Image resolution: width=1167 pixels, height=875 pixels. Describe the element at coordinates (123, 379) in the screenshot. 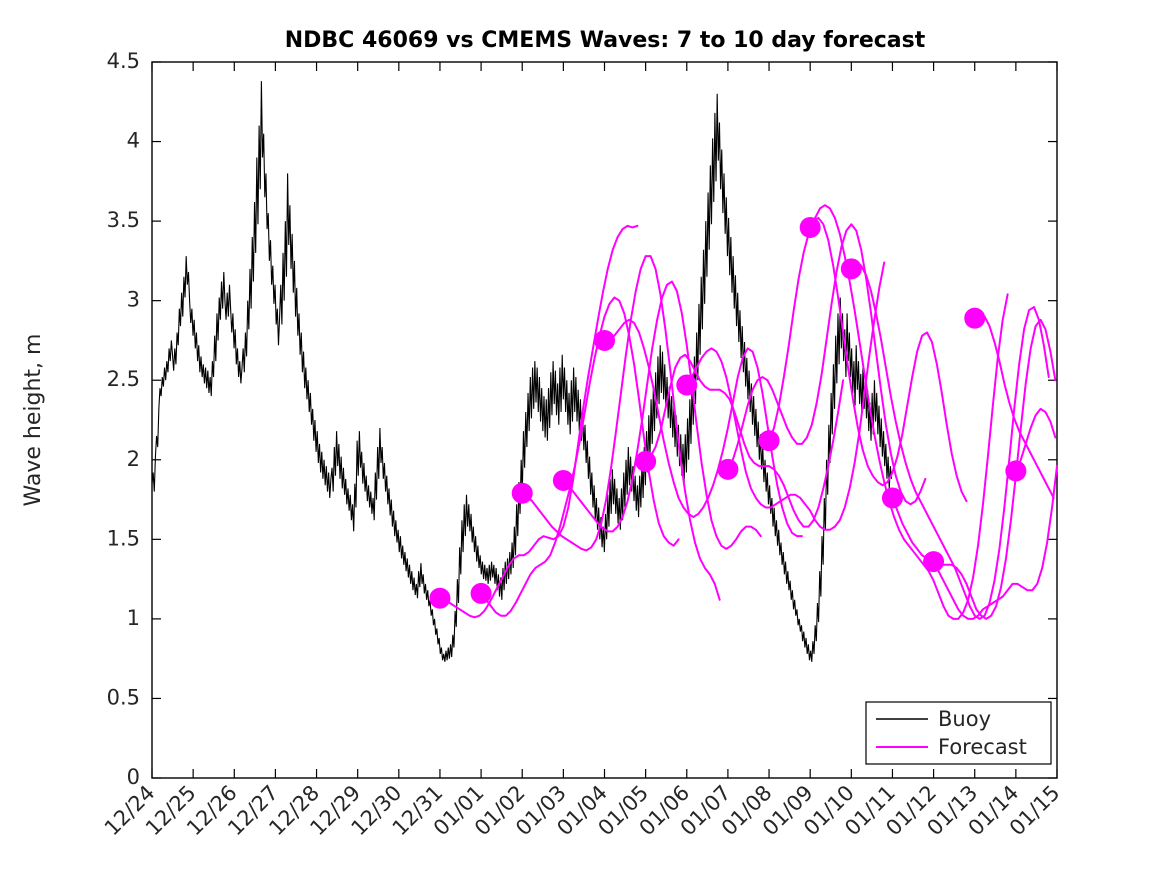

I see `y-tick-label: 2.5` at that location.